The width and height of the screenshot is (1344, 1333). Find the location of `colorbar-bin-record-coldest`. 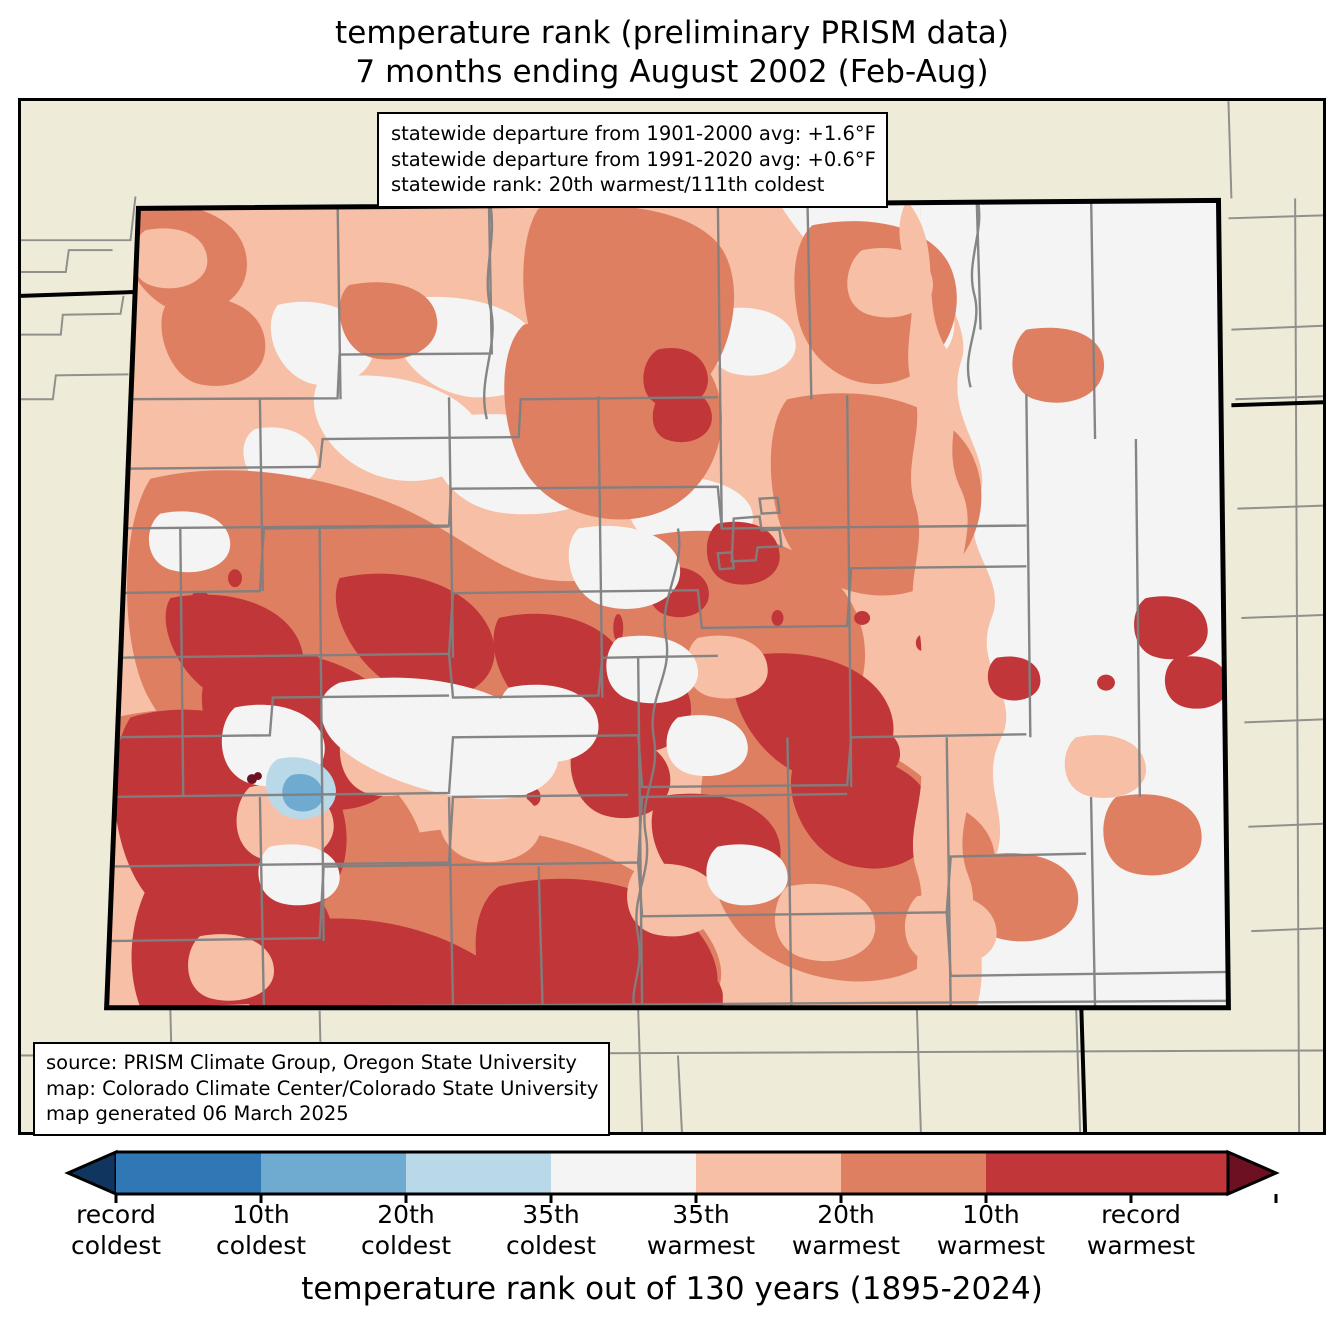

colorbar-bin-record-coldest is located at coordinates (188, 1173).